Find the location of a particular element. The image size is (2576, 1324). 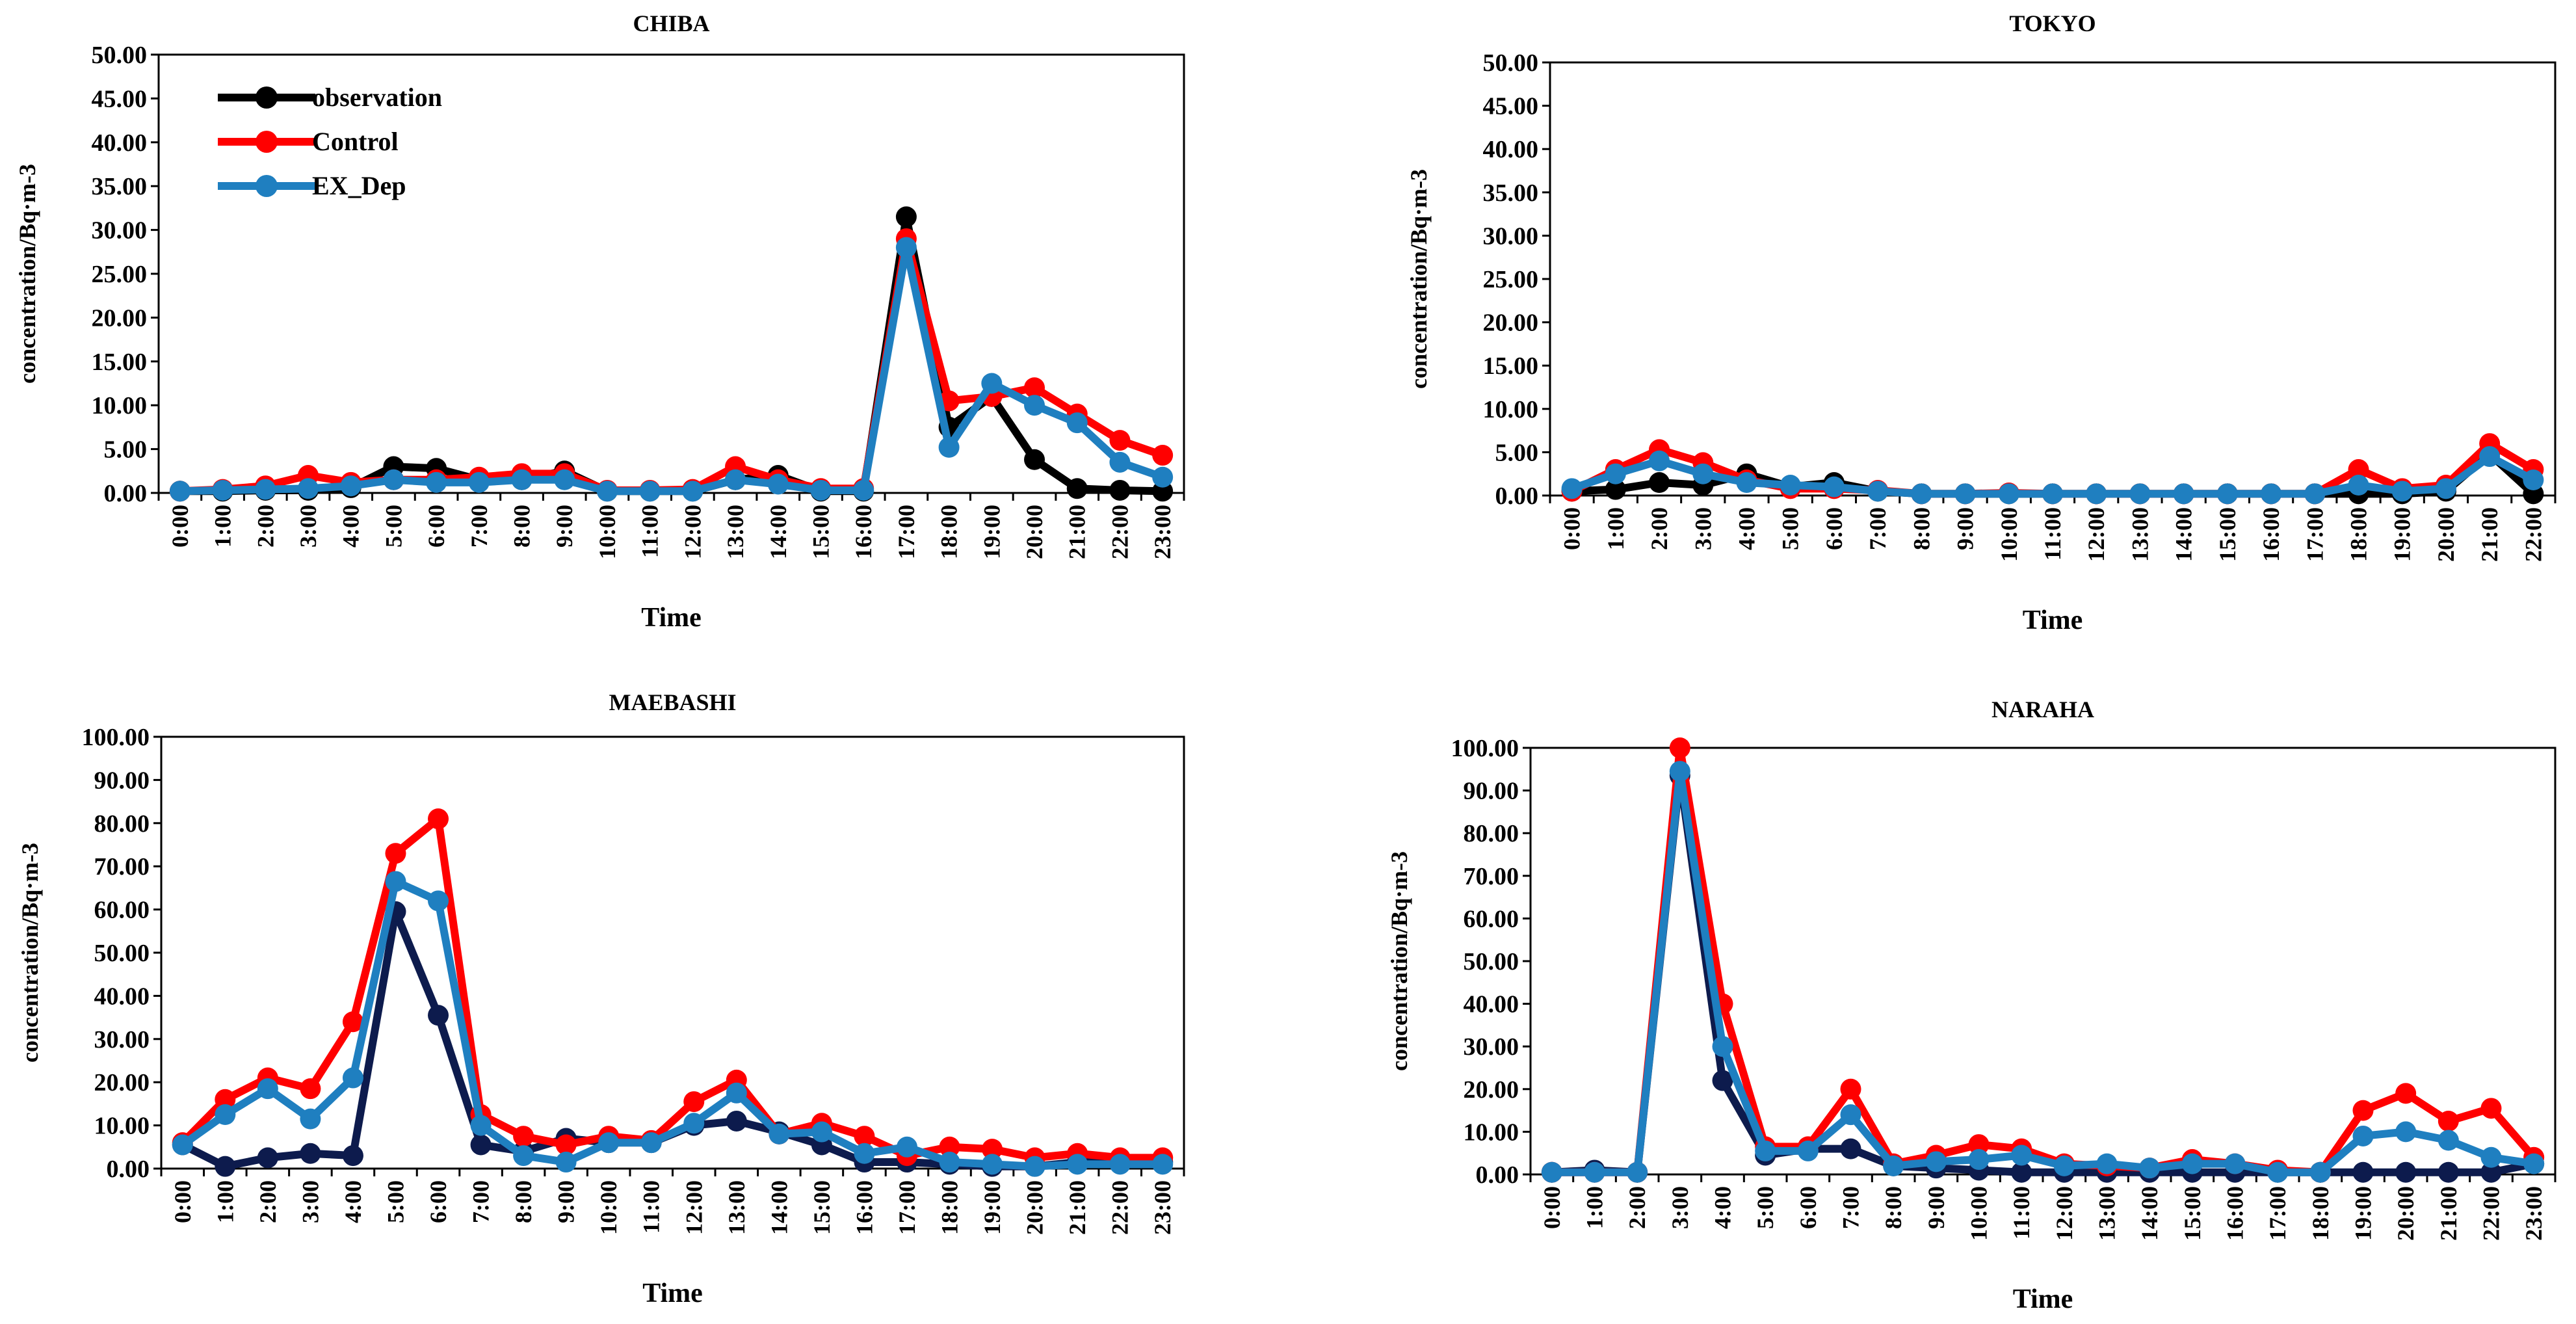

x-tick-label: 3:00 is located at coordinates (1680, 1207).